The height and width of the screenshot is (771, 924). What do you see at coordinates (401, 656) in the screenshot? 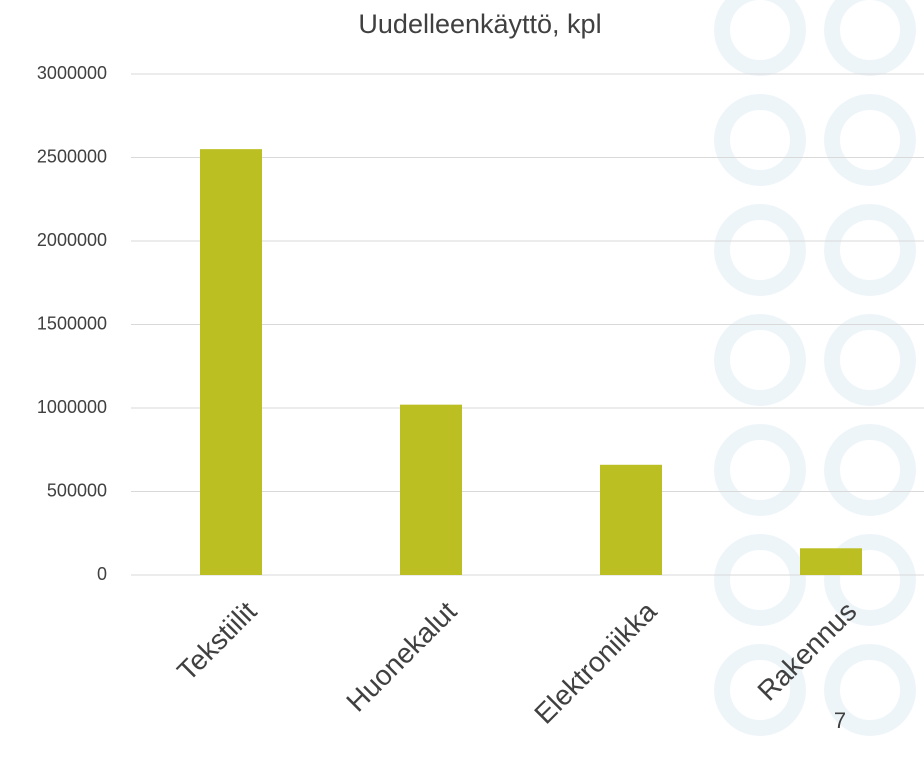
I see `x-tick-label: Huonekalut` at bounding box center [401, 656].